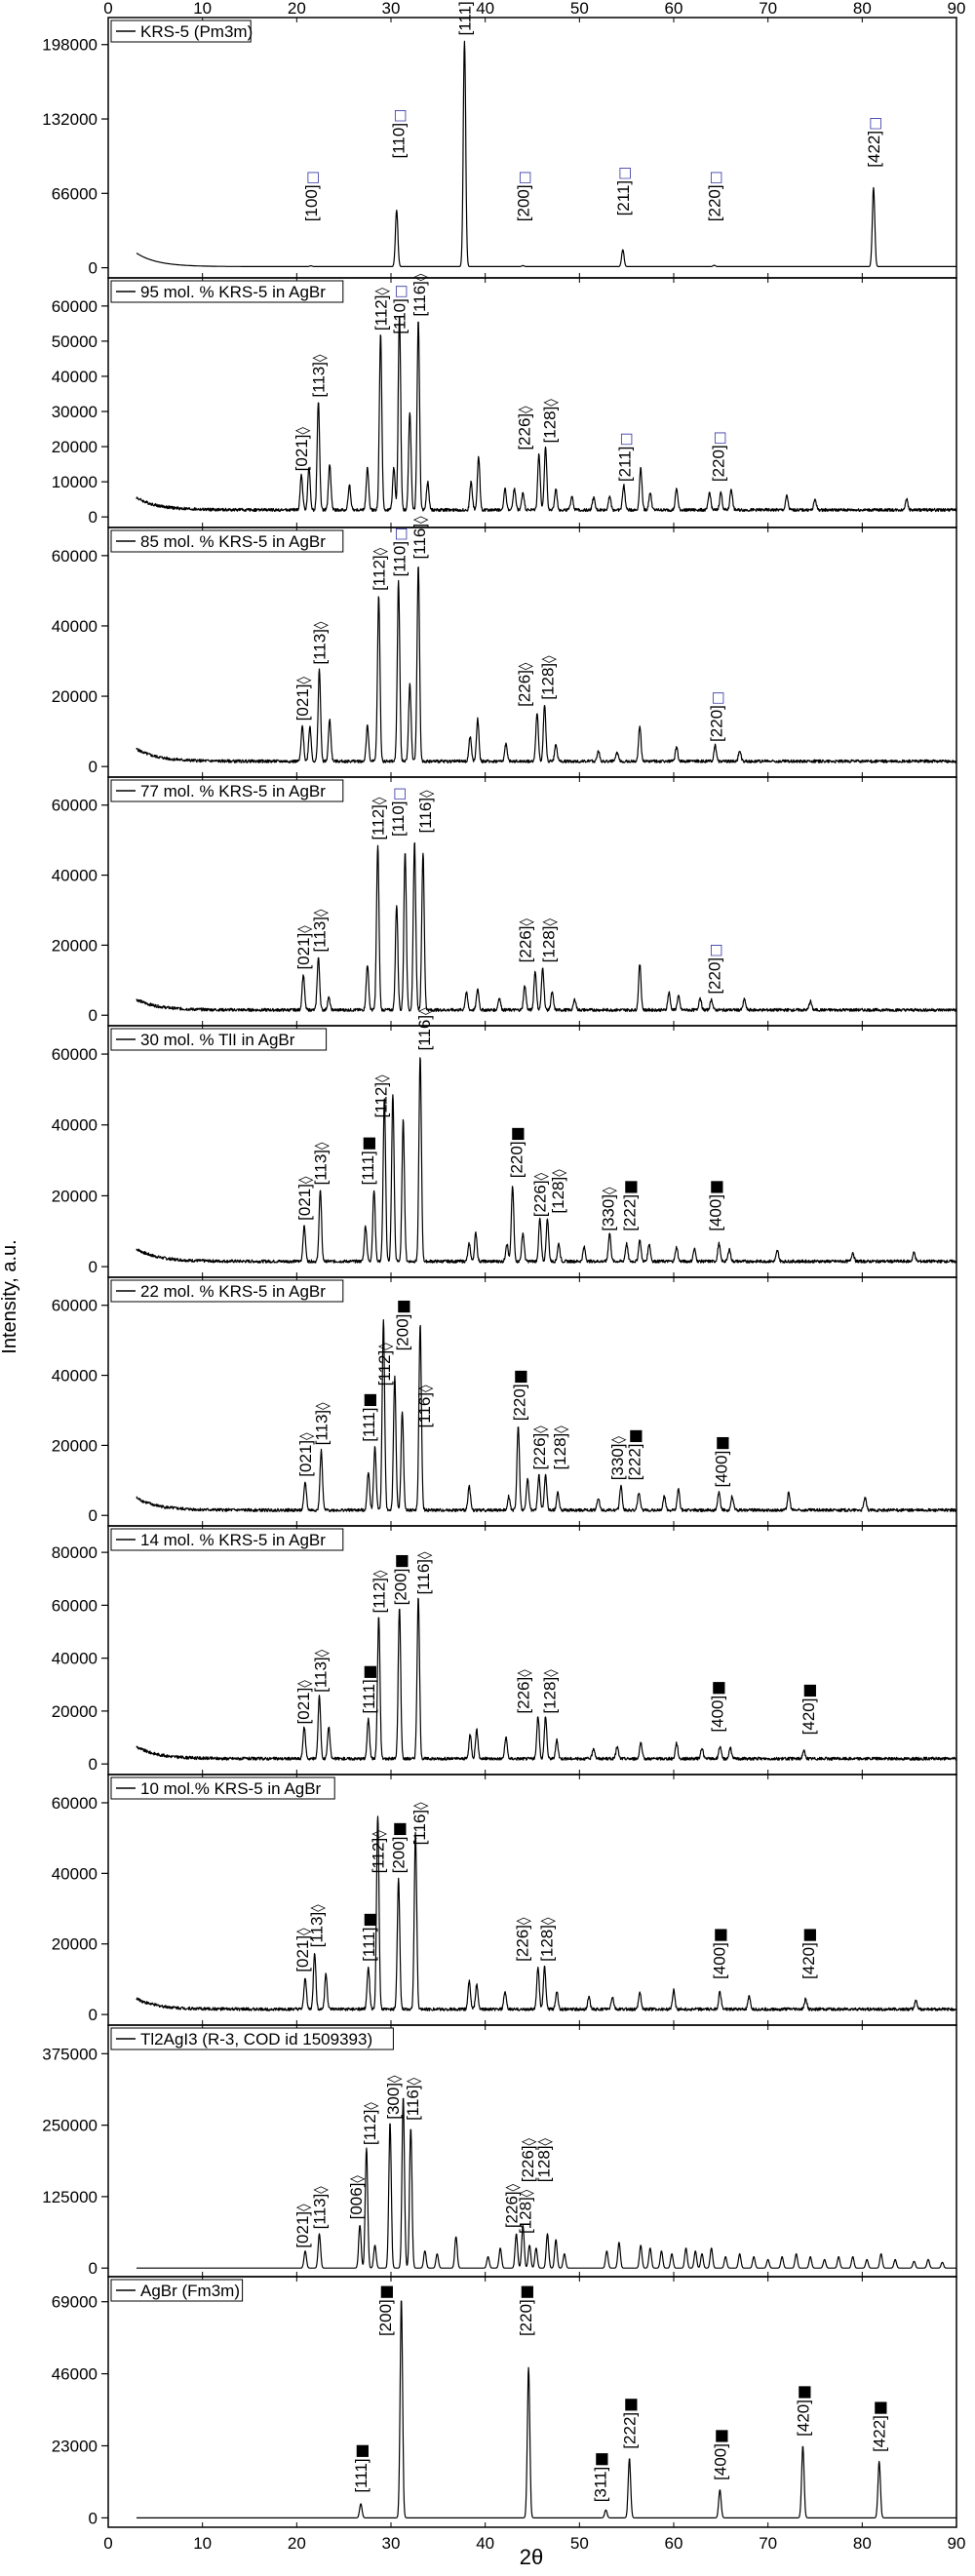 Image resolution: width=975 pixels, height=2576 pixels. What do you see at coordinates (579, 9) in the screenshot?
I see `x-tick-label-top: 50` at bounding box center [579, 9].